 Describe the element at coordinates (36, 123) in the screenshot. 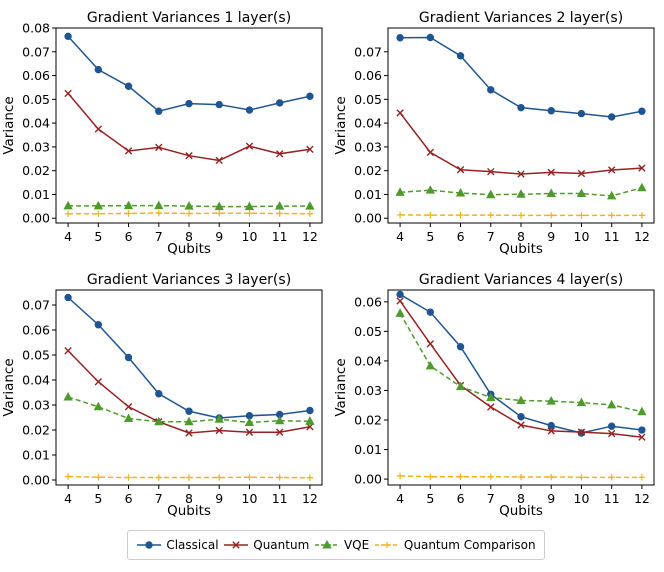

I see `y-tick-label: 0.04` at that location.